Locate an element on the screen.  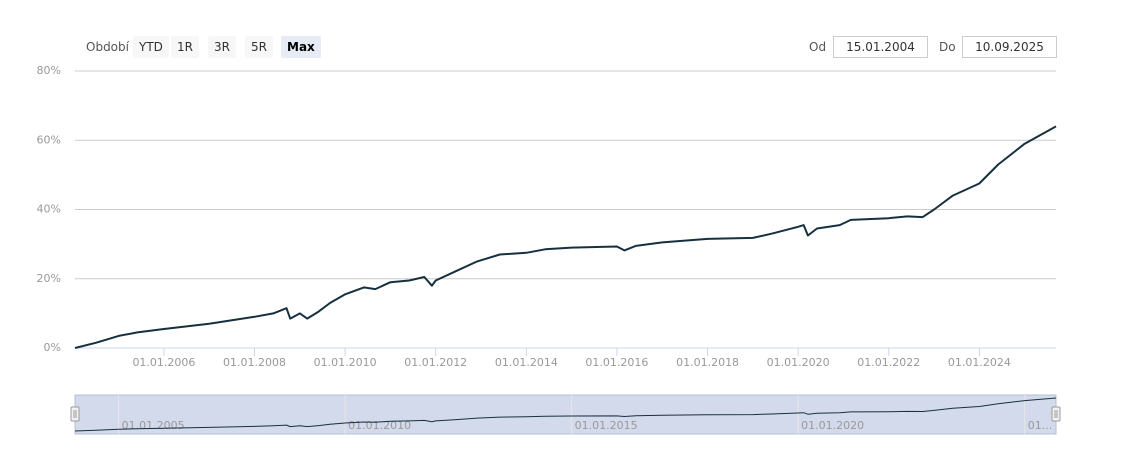
x-tick-label: 01.01.2006 is located at coordinates (163, 362).